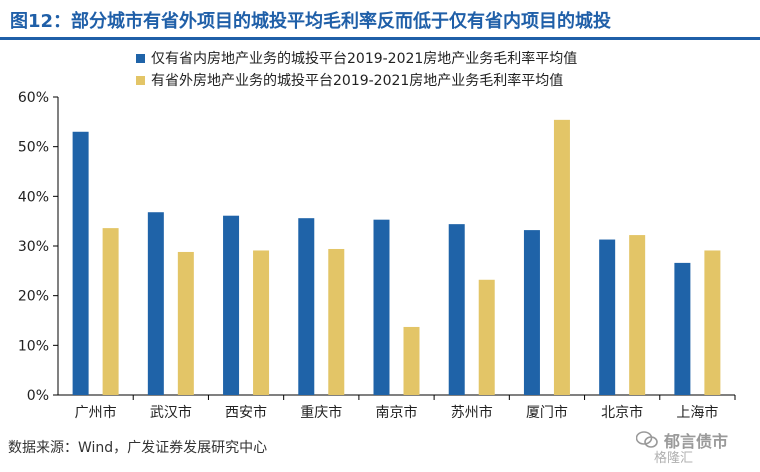 Image resolution: width=760 pixels, height=472 pixels. Describe the element at coordinates (674, 458) in the screenshot. I see `watermark-sub: 格隆汇` at that location.